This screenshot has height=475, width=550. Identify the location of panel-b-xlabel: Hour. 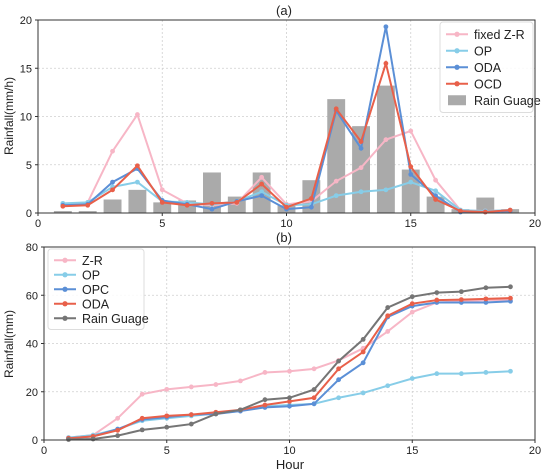
(290, 464).